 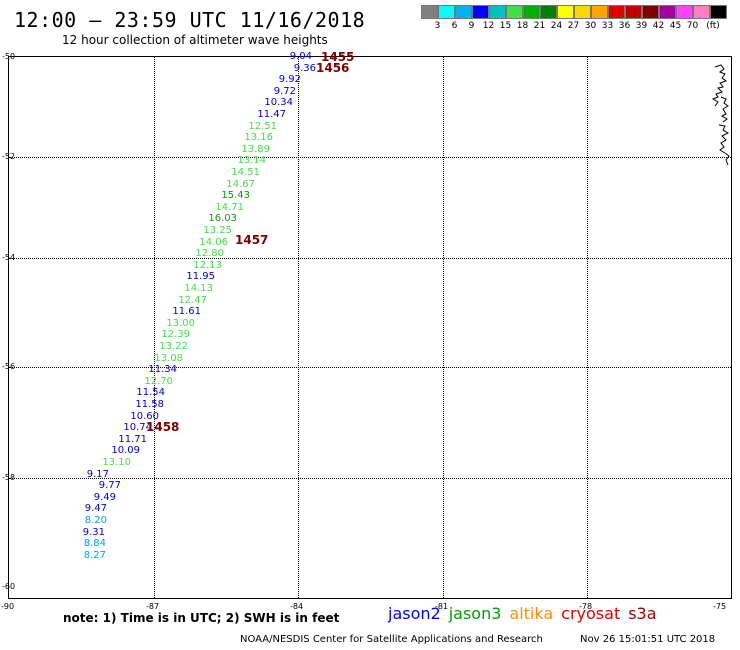 What do you see at coordinates (94, 555) in the screenshot?
I see `wave-height-value: 8.27` at bounding box center [94, 555].